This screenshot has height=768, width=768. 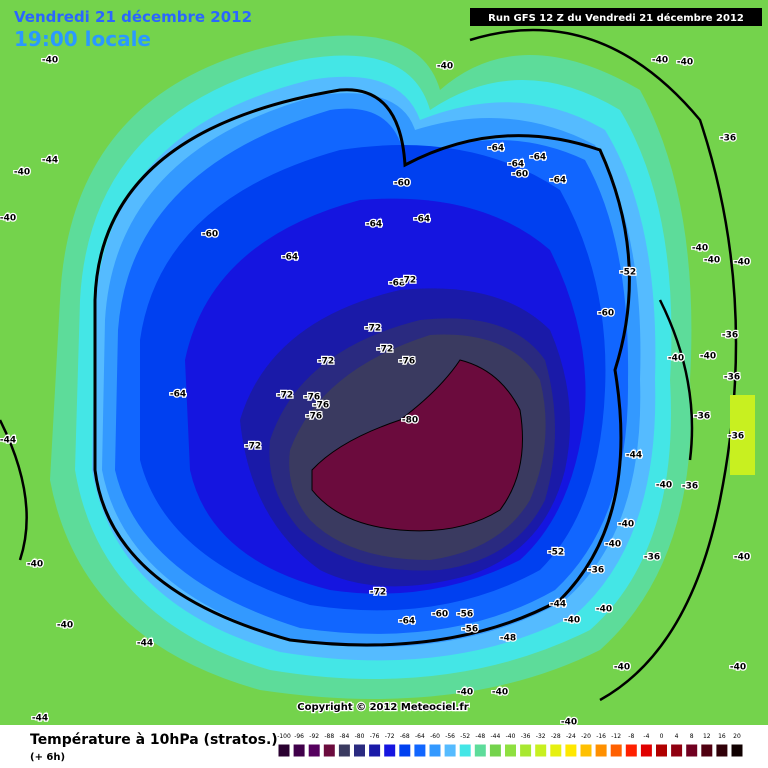 What do you see at coordinates (450, 736) in the screenshot?
I see `scale-tick-label: -56` at bounding box center [450, 736].